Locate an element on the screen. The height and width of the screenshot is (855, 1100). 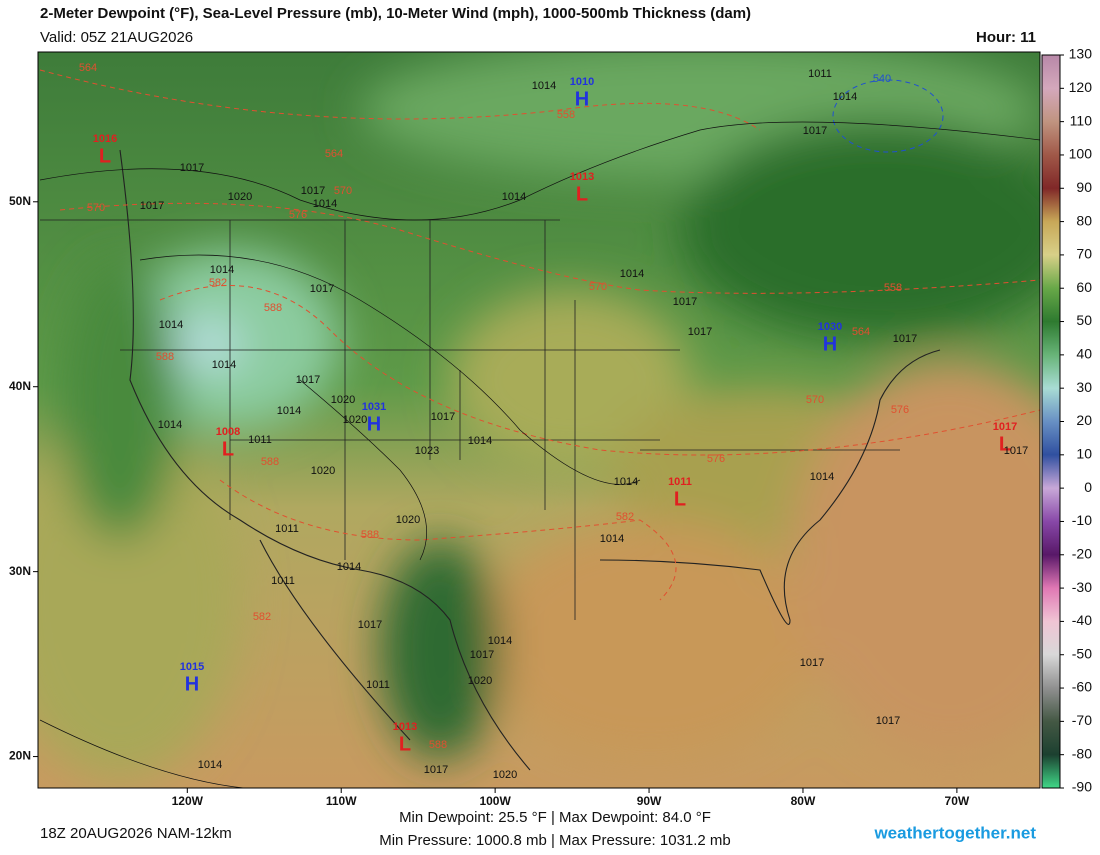
thickness-label: 576 is located at coordinates (716, 459).